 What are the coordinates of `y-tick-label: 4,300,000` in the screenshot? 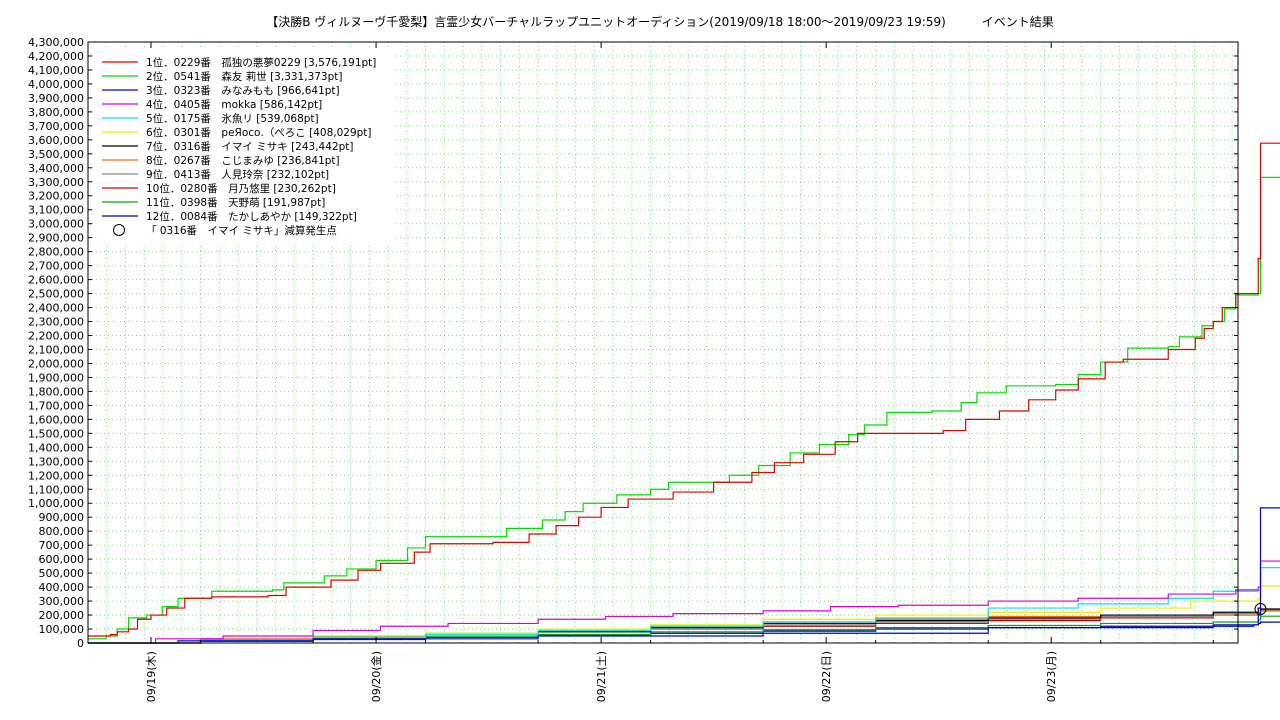 It's located at (56, 42).